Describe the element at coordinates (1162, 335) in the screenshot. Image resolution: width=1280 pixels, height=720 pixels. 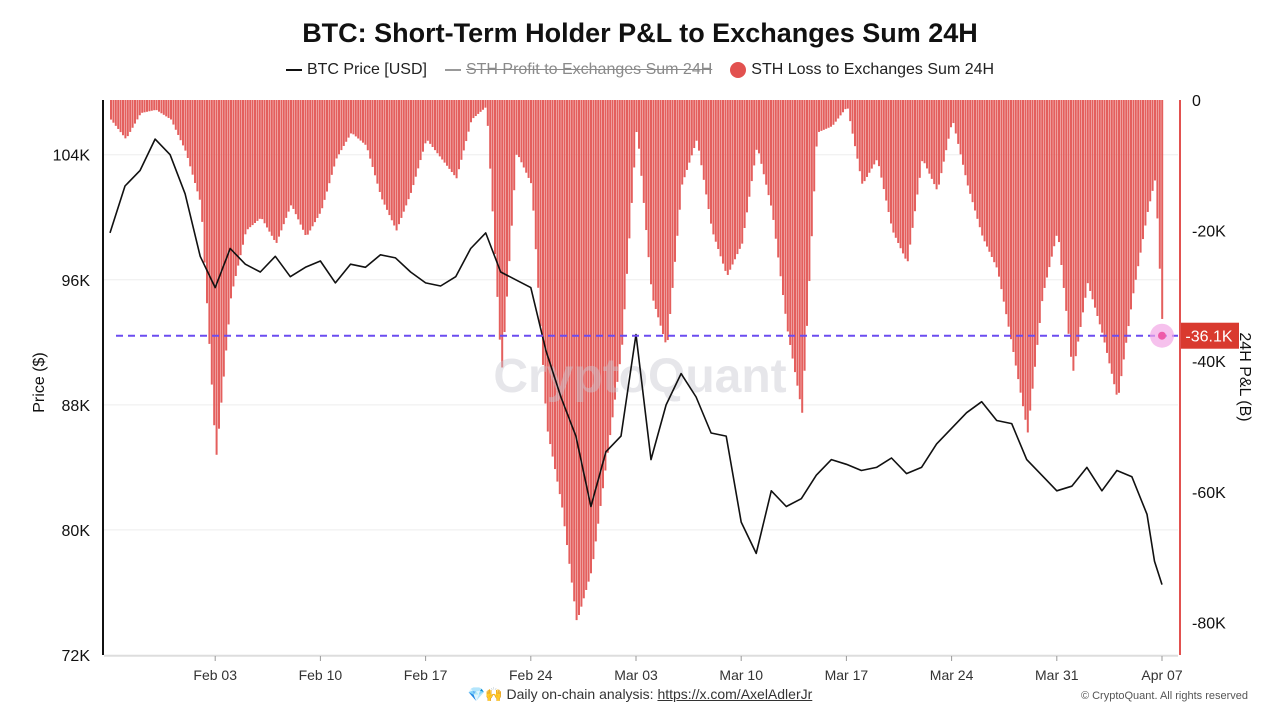
I see `current-point` at that location.